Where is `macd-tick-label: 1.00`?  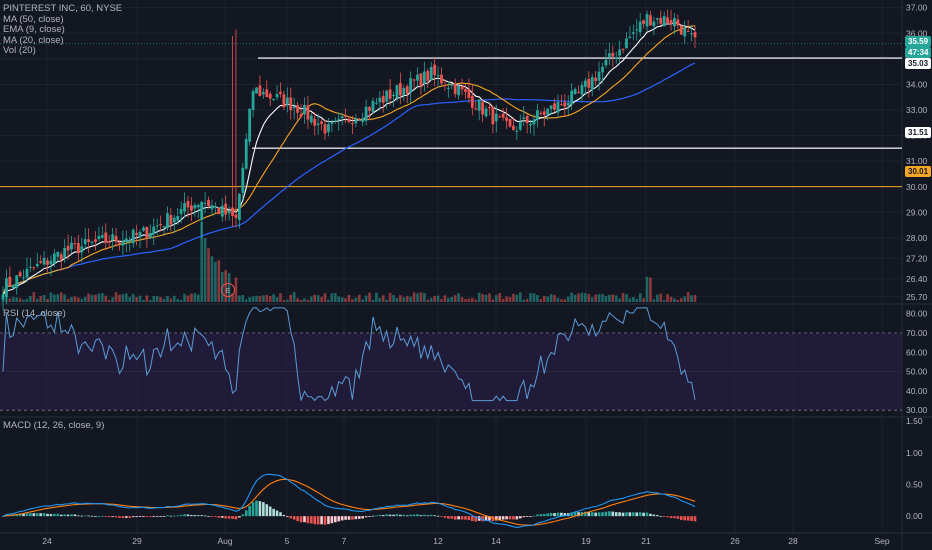 macd-tick-label: 1.00 is located at coordinates (914, 453).